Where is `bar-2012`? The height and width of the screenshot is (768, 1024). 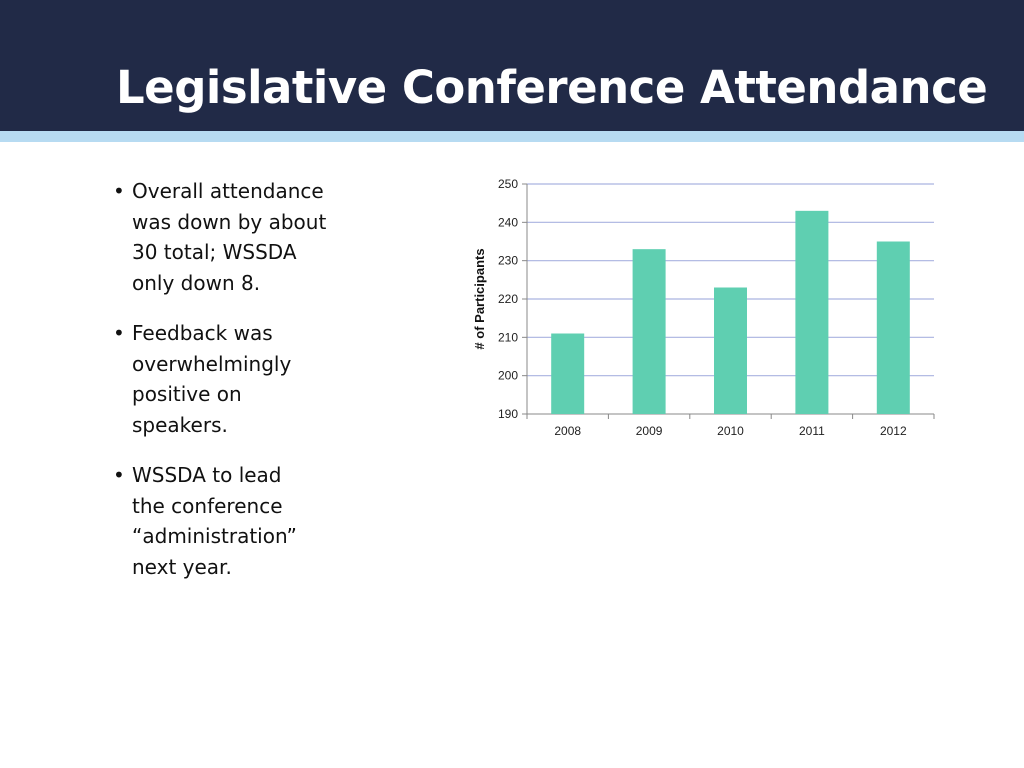
bar-2012 is located at coordinates (893, 327).